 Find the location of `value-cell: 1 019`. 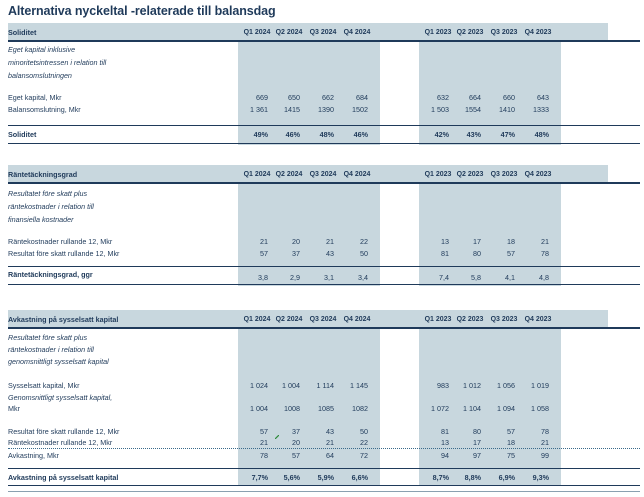

value-cell: 1 019 is located at coordinates (540, 385).